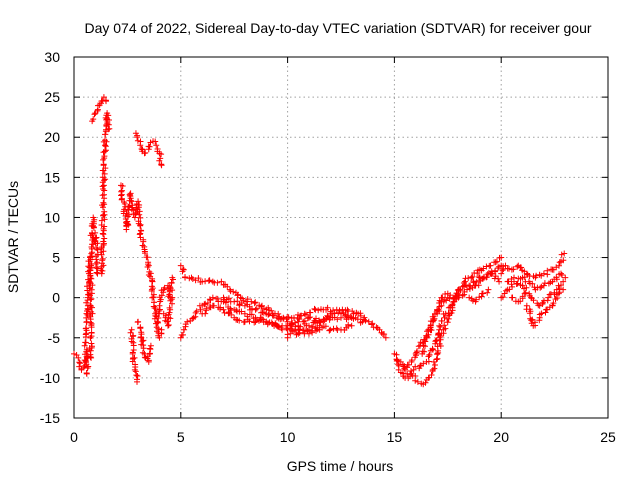  Describe the element at coordinates (56, 258) in the screenshot. I see `y-tick-label: 5` at that location.